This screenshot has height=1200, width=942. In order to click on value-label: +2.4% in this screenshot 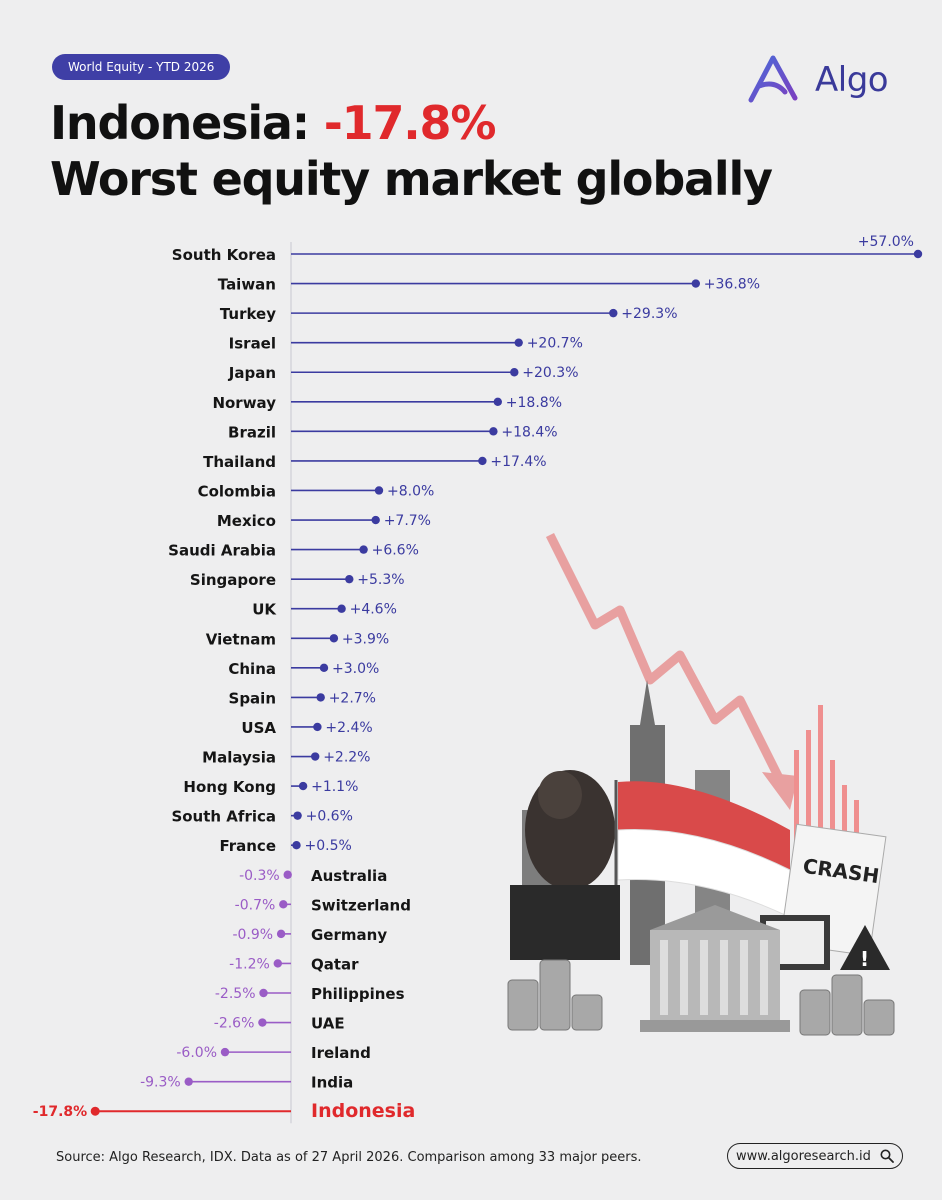, I will do `click(348, 728)`.